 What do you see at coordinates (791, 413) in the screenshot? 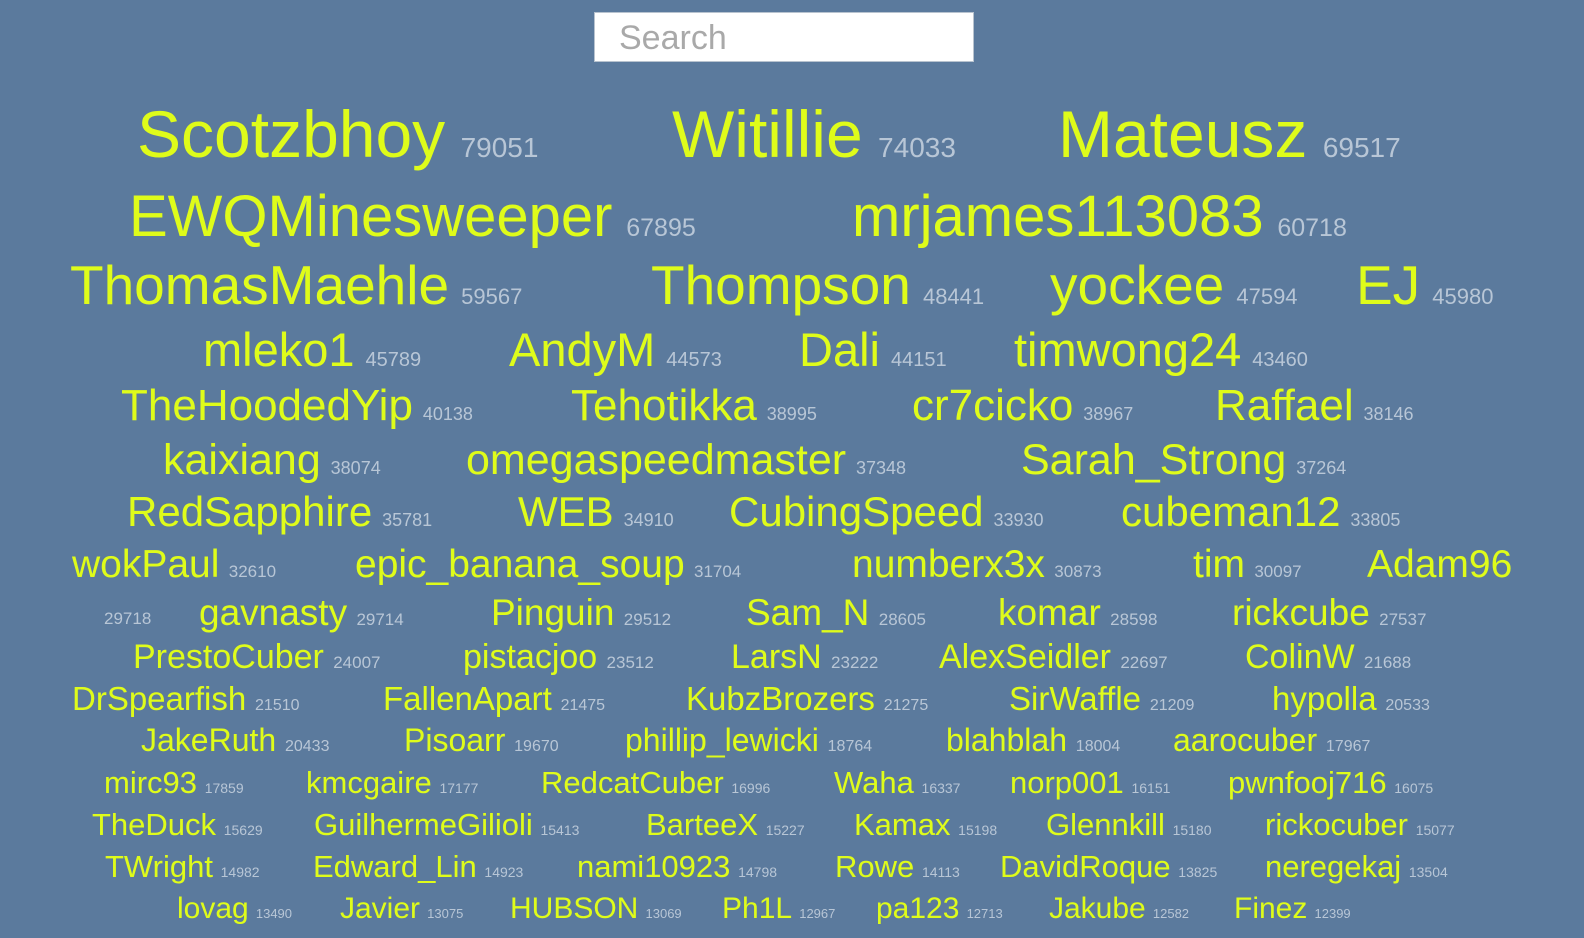
I see `user-score: 38995` at bounding box center [791, 413].